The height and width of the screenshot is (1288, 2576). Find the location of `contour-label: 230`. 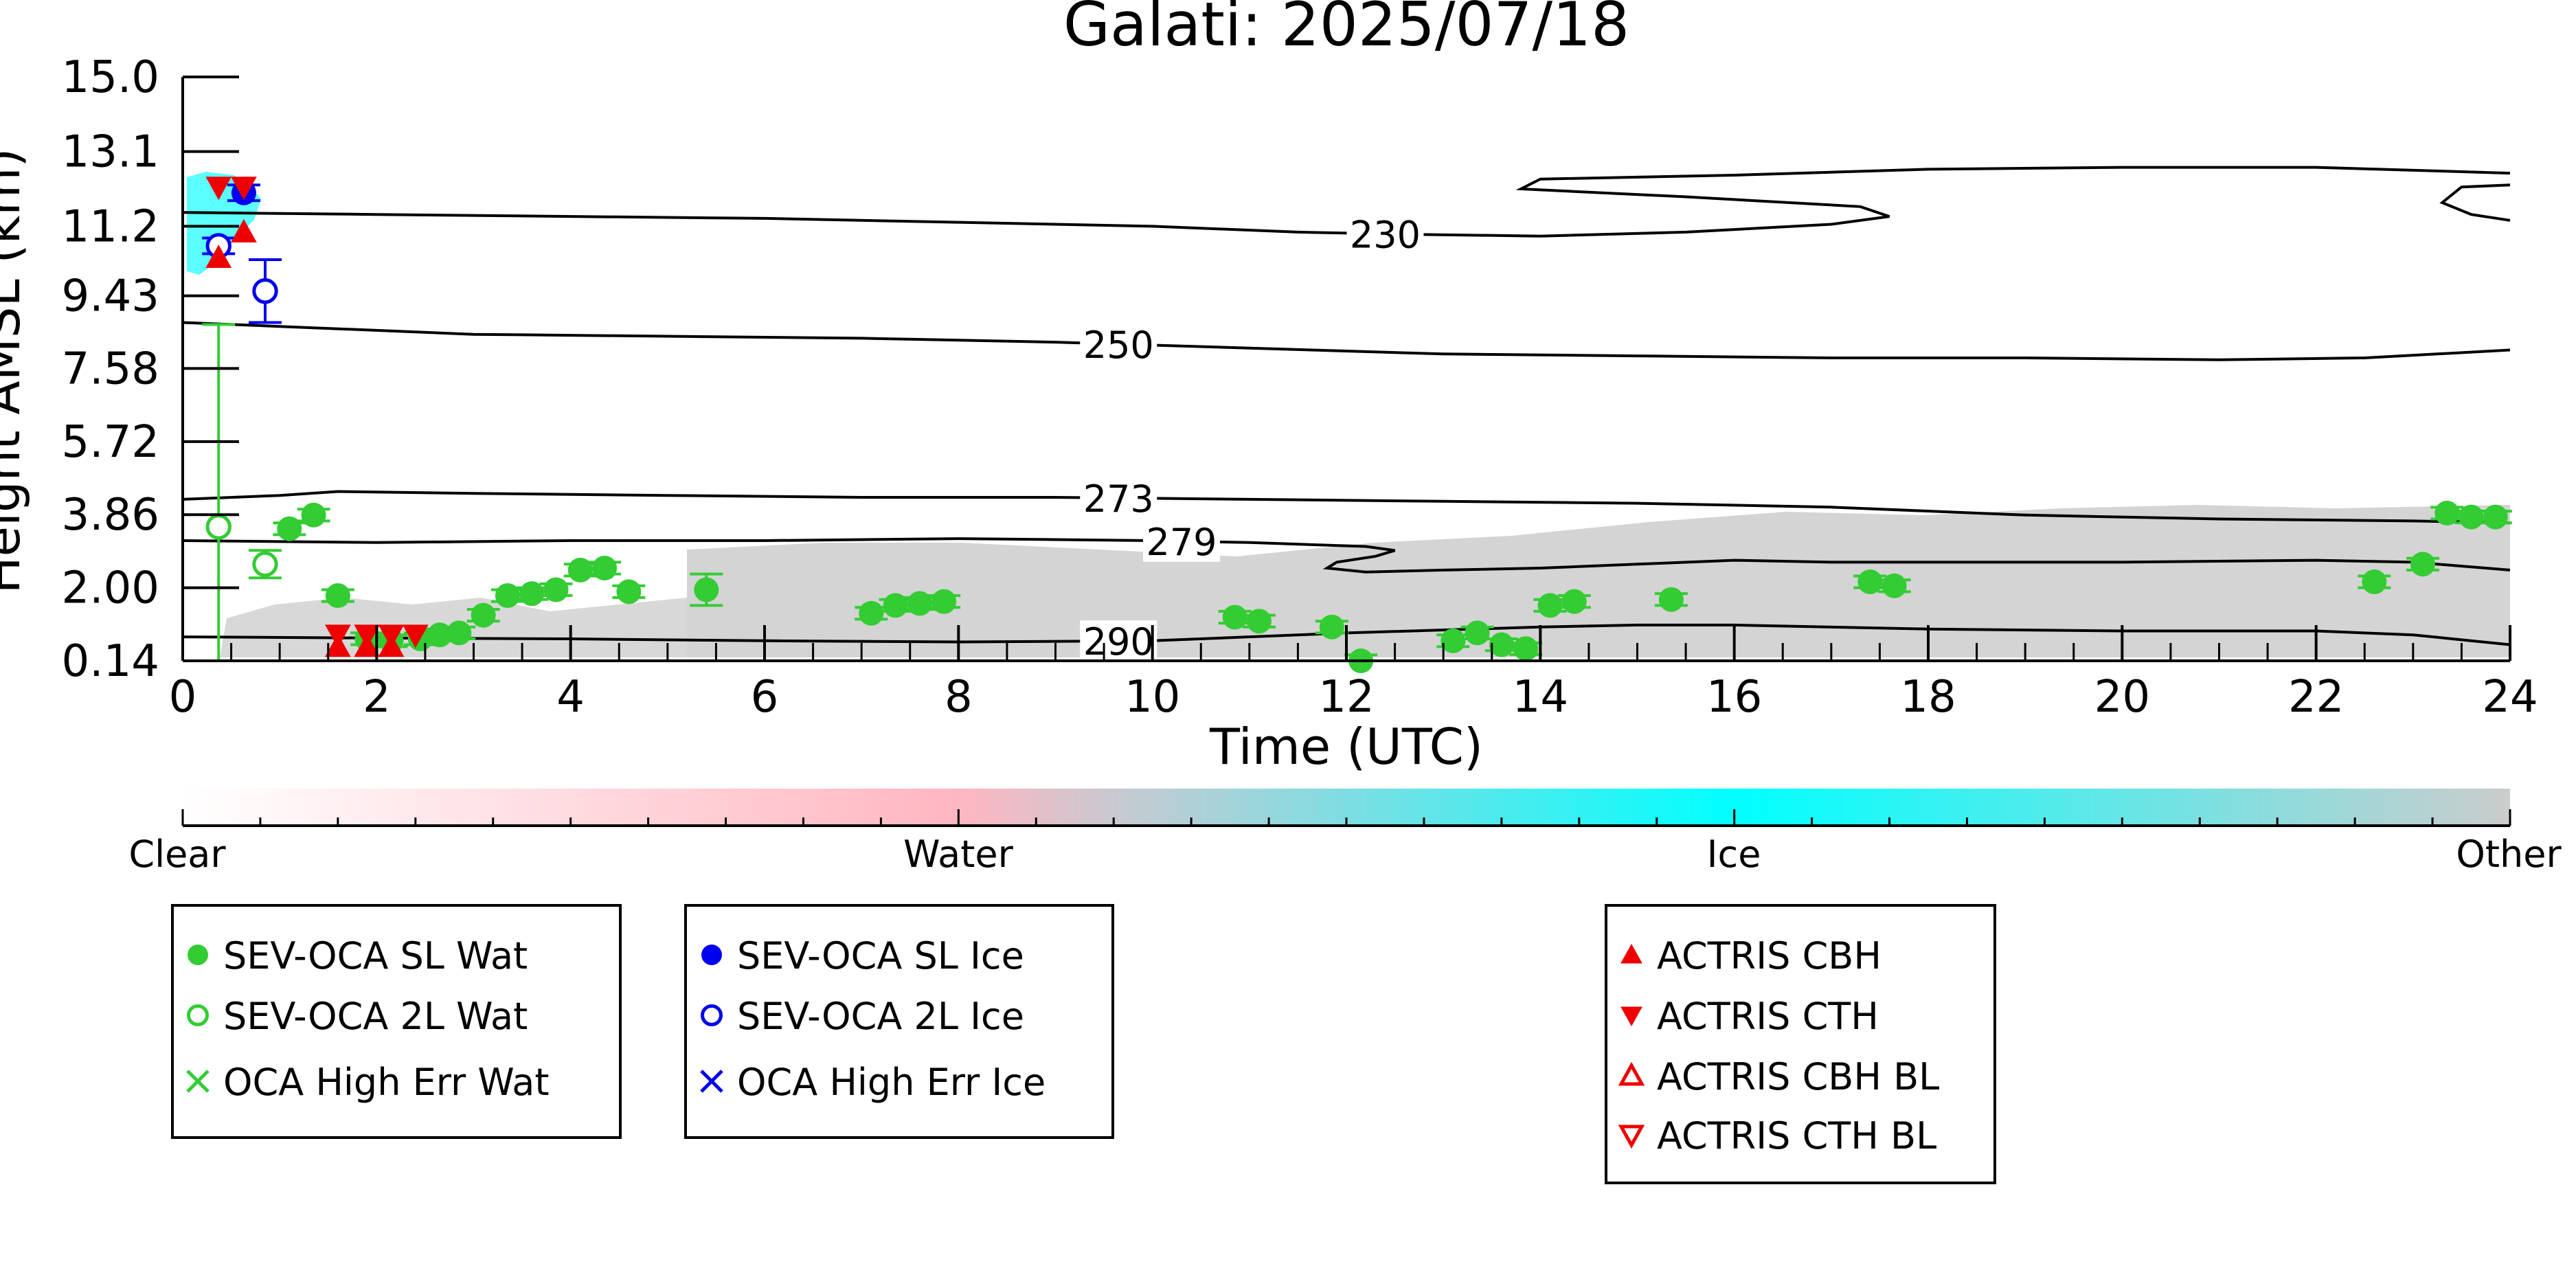

contour-label: 230 is located at coordinates (1385, 235).